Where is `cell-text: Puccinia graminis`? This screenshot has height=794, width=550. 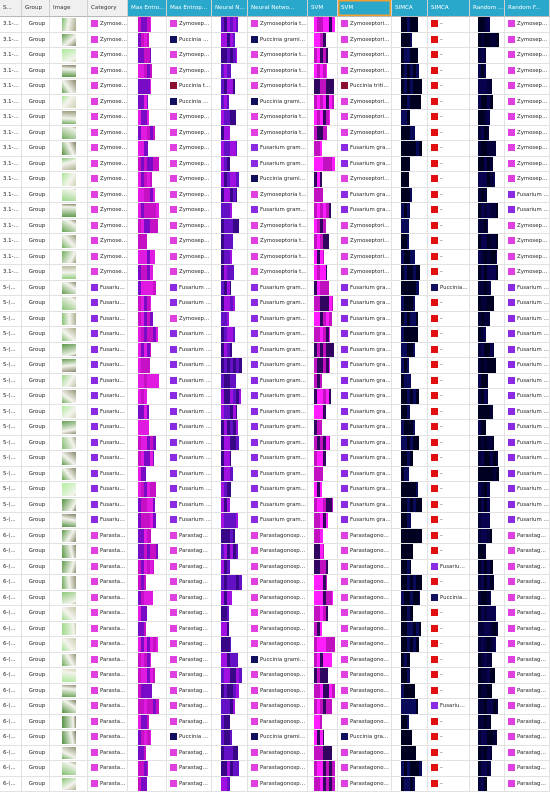
cell-text: Puccinia graminis is located at coordinates (284, 179).